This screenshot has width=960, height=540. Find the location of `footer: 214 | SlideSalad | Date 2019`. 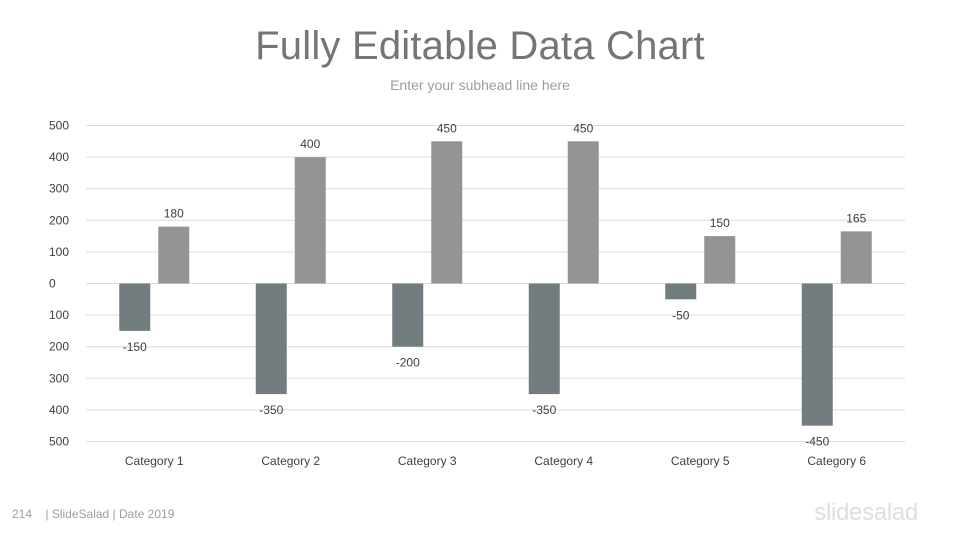

footer: 214 | SlideSalad | Date 2019 is located at coordinates (93, 514).